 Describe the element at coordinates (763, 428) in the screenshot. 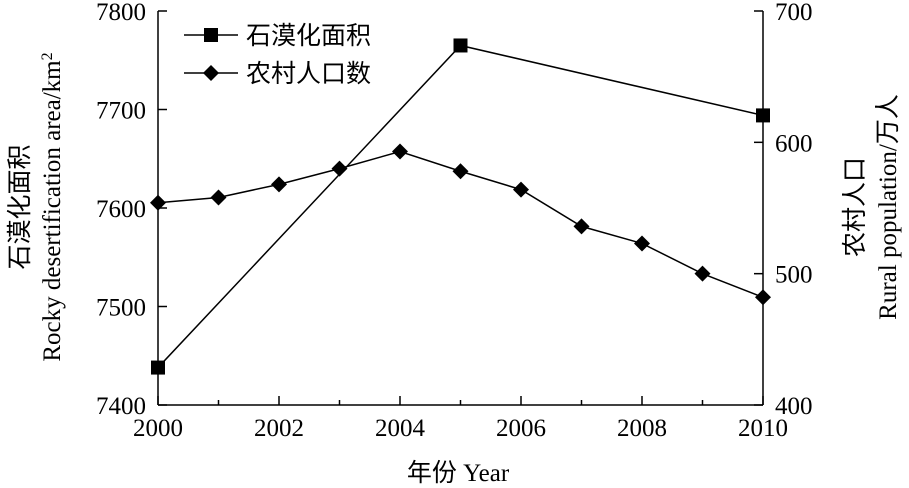

I see `x-tick-label: 2010` at that location.